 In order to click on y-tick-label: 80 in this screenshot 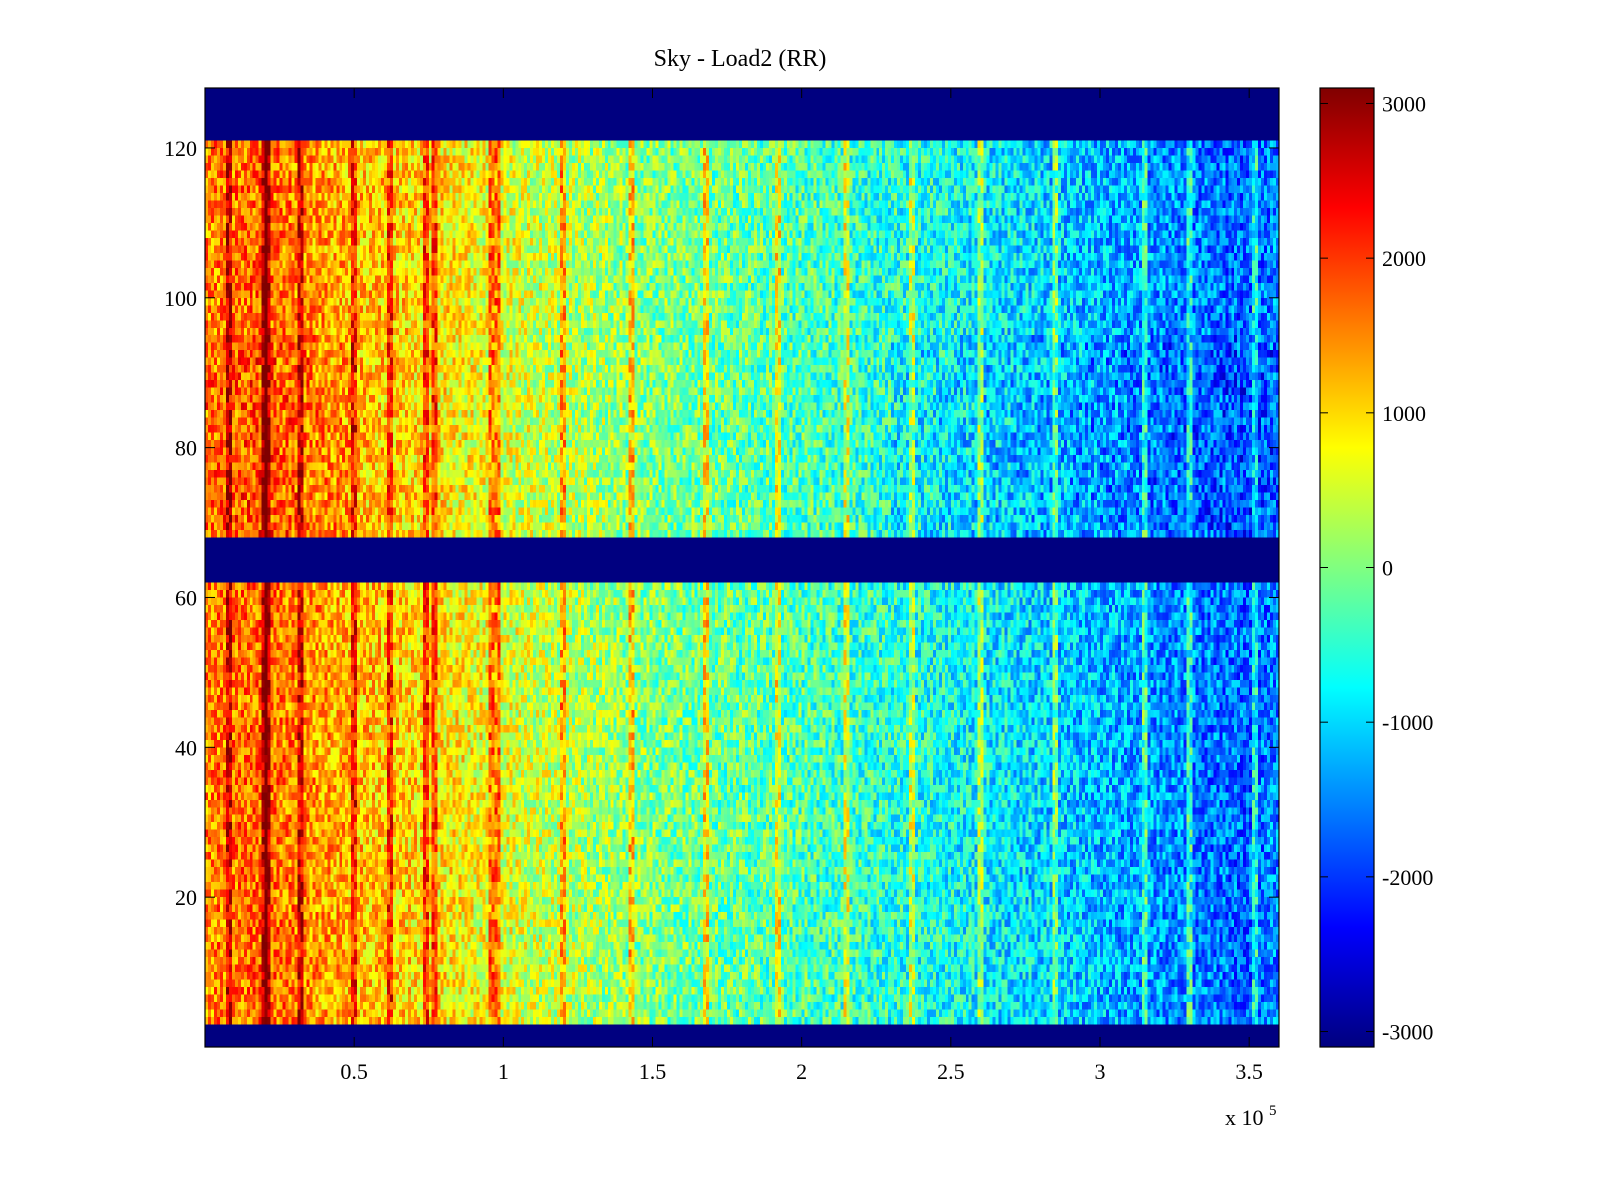, I will do `click(186, 448)`.